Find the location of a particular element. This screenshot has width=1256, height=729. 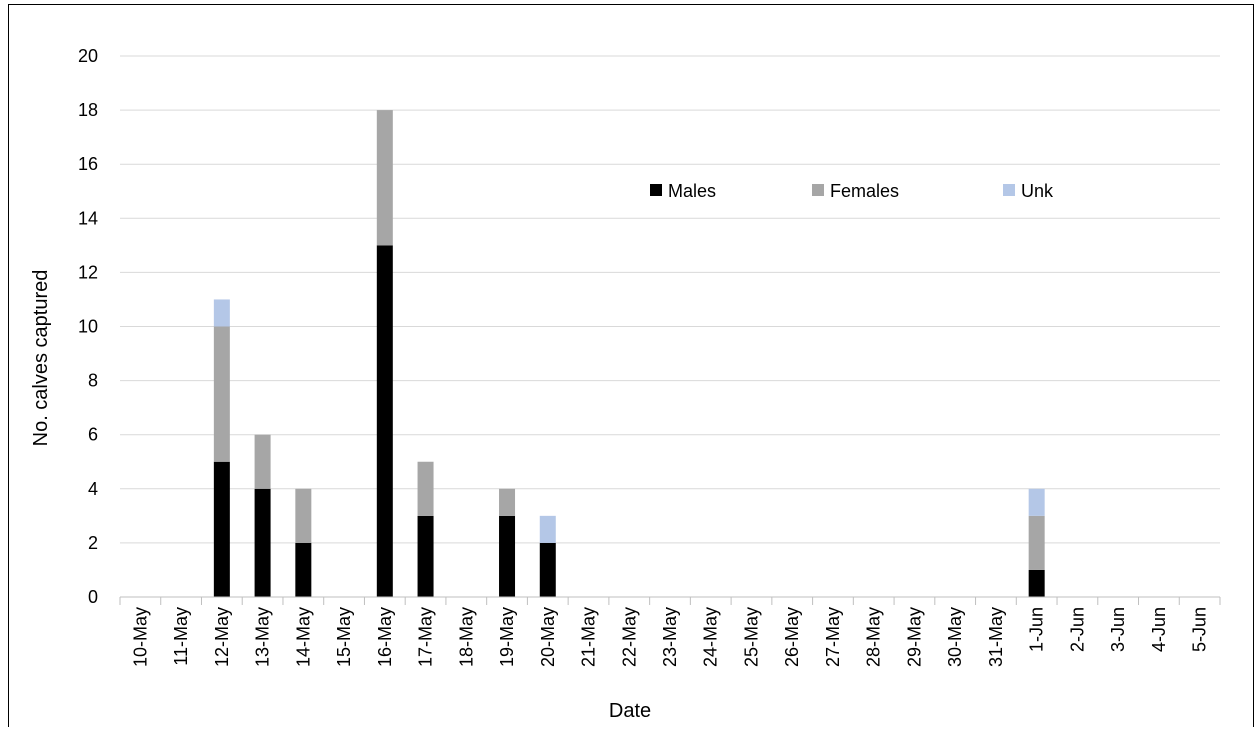

x-tick-label: 11-May is located at coordinates (181, 636).